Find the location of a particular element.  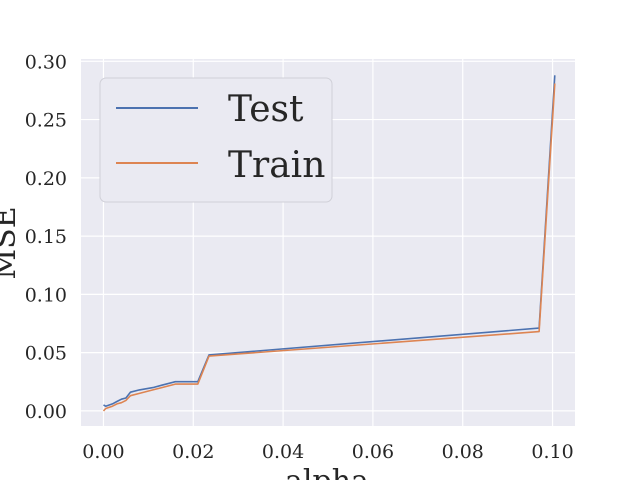

y-tick-label: 0.00 is located at coordinates (46, 412).